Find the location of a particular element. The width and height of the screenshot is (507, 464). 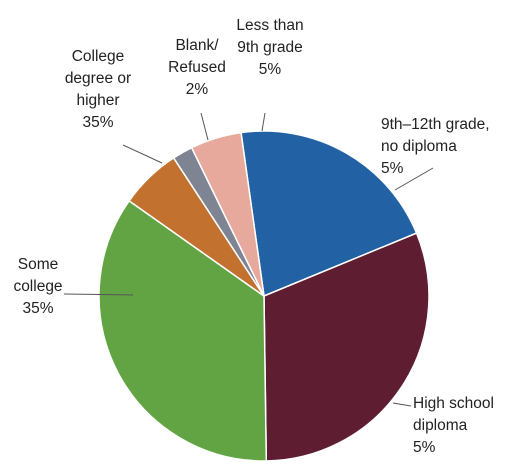

slice-label-1-line-0: High school is located at coordinates (453, 403).